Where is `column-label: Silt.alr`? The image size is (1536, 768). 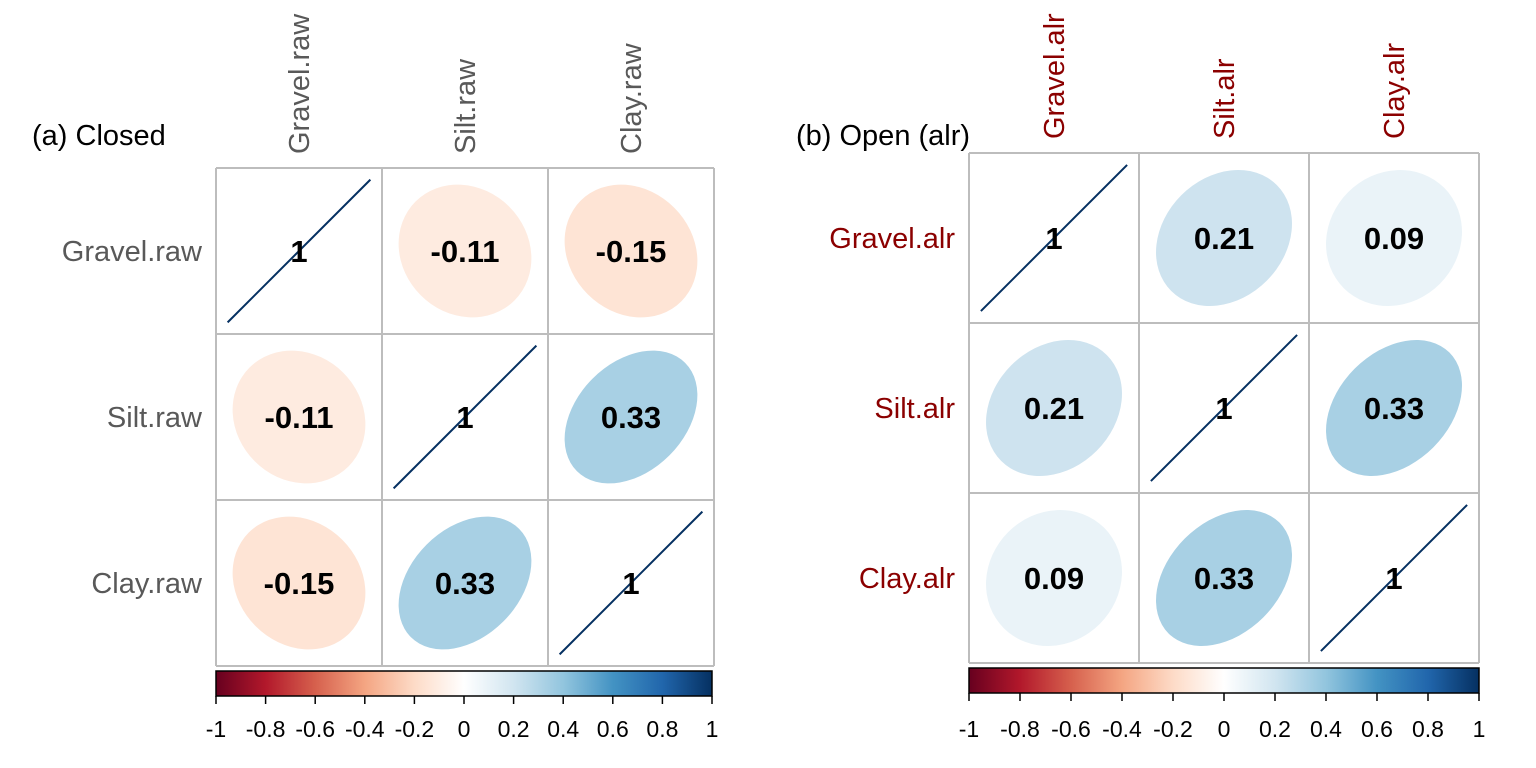
column-label: Silt.alr is located at coordinates (1225, 98).